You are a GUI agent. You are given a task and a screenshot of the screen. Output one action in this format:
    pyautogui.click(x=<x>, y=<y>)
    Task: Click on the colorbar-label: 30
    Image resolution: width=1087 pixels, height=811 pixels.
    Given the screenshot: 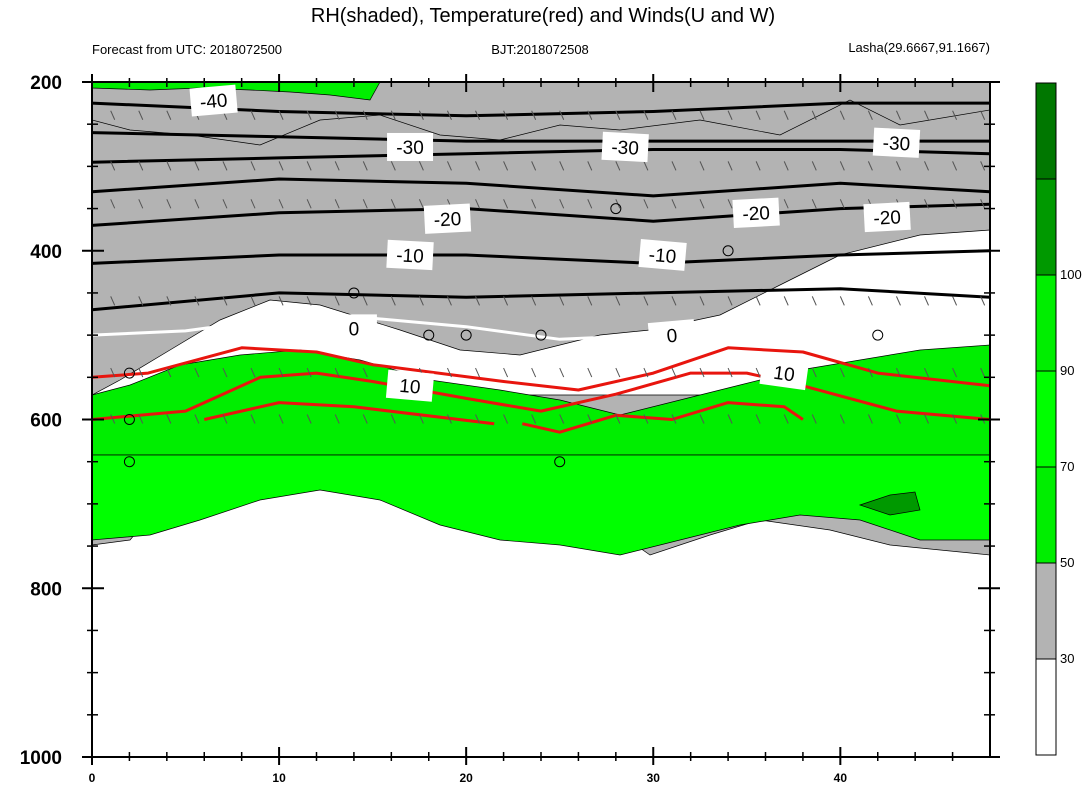 What is the action you would take?
    pyautogui.click(x=1067, y=658)
    